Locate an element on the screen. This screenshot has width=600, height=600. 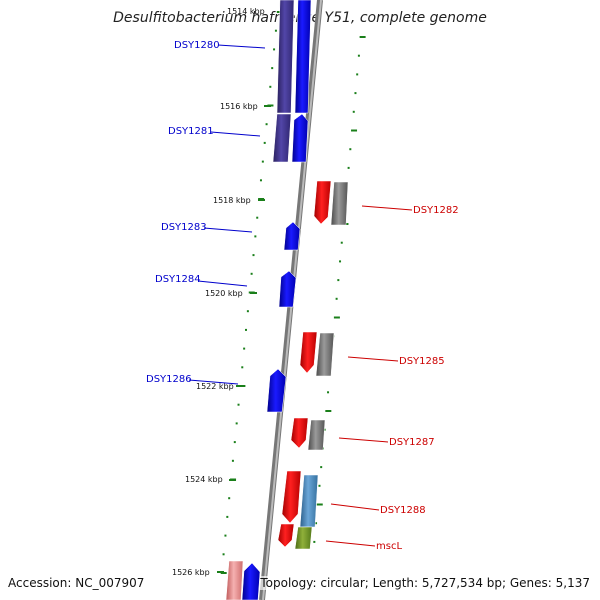
cds-block-DSY1285 is located at coordinates (325, 354).